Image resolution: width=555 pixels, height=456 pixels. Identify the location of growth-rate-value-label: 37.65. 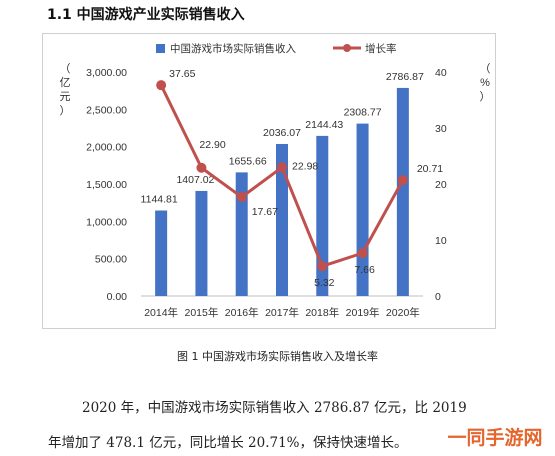
(182, 74).